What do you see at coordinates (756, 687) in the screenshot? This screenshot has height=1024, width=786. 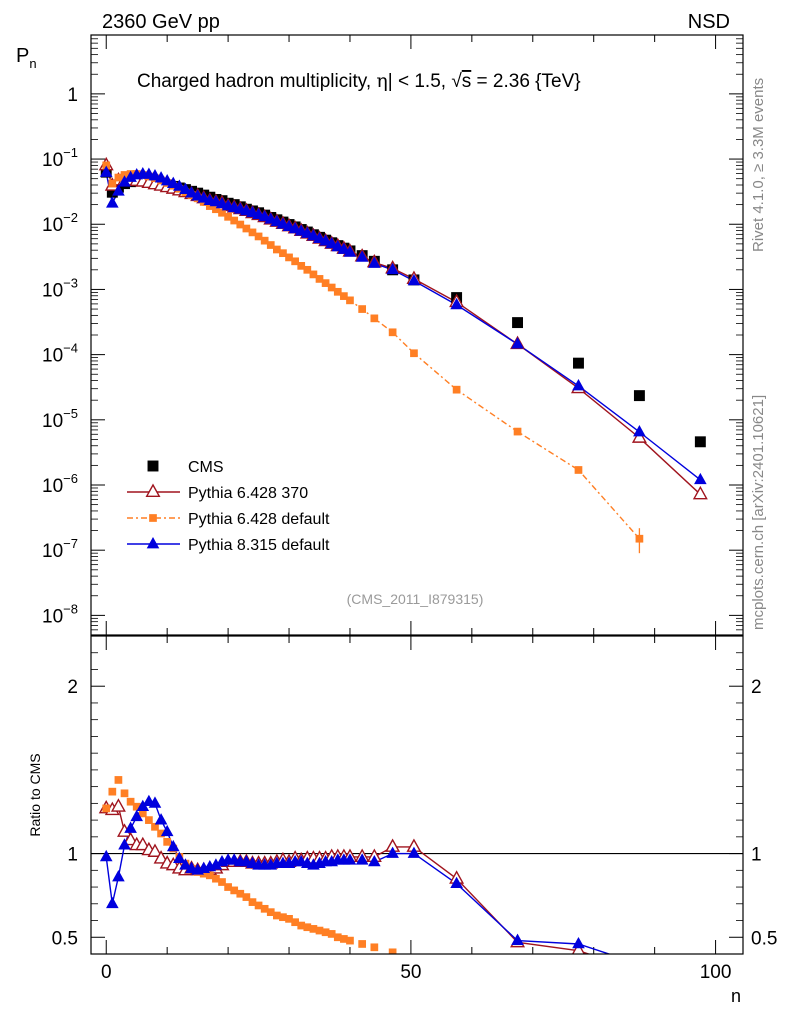 I see `ratio-y-tick-label-right: 2` at bounding box center [756, 687].